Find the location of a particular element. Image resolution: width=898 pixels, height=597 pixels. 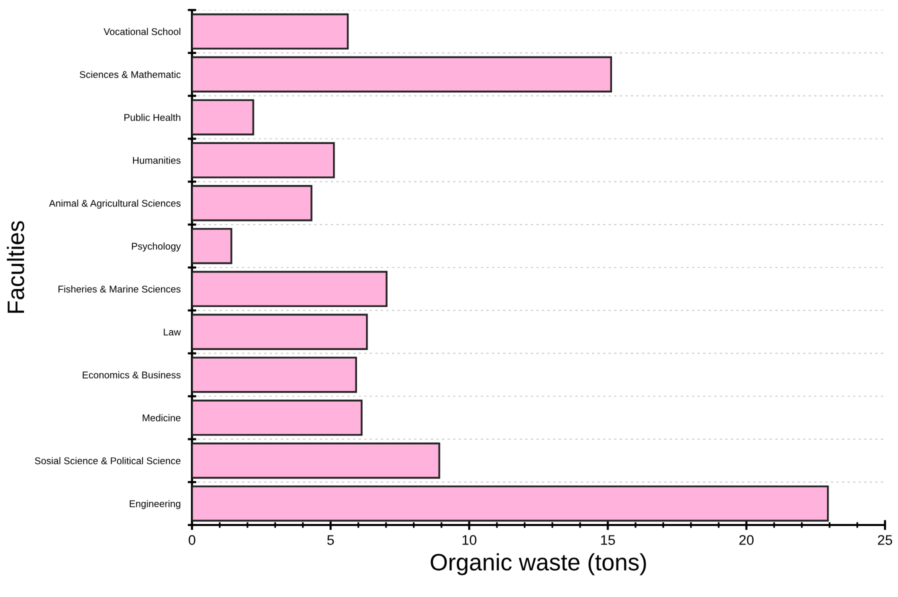

y-tick-label: Law is located at coordinates (172, 332).